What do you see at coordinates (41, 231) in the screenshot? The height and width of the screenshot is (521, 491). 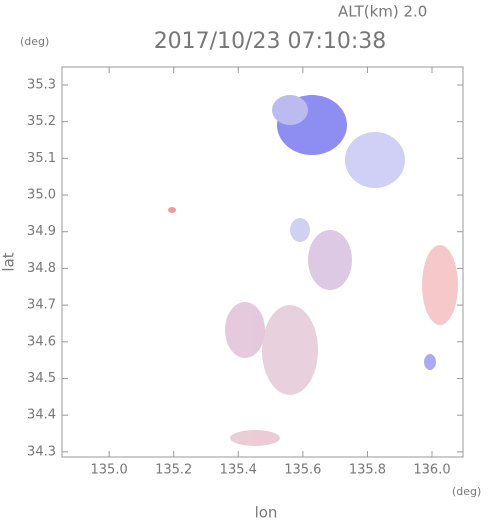 I see `y-tick-label: 34.9` at bounding box center [41, 231].